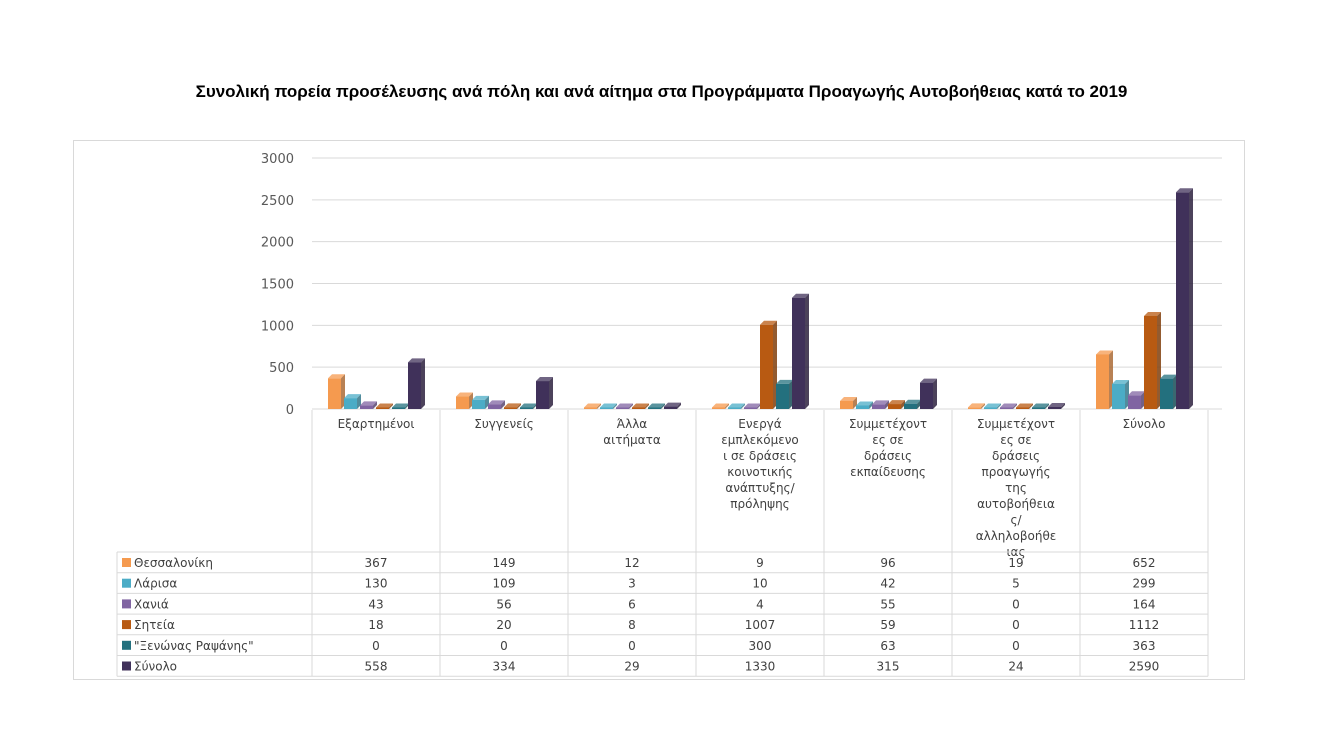 The width and height of the screenshot is (1323, 744). I want to click on legend-label: Χανιά, so click(151, 604).